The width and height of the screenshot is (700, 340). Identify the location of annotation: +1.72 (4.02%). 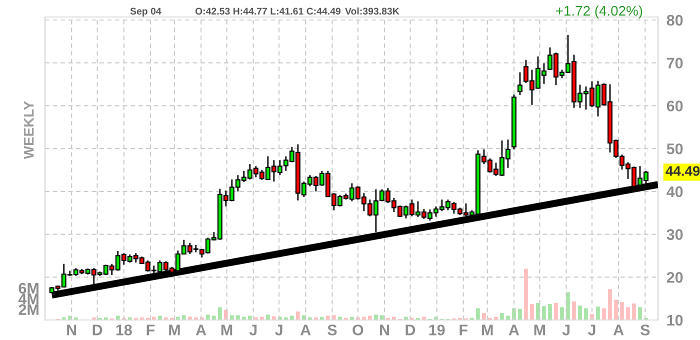
(599, 12).